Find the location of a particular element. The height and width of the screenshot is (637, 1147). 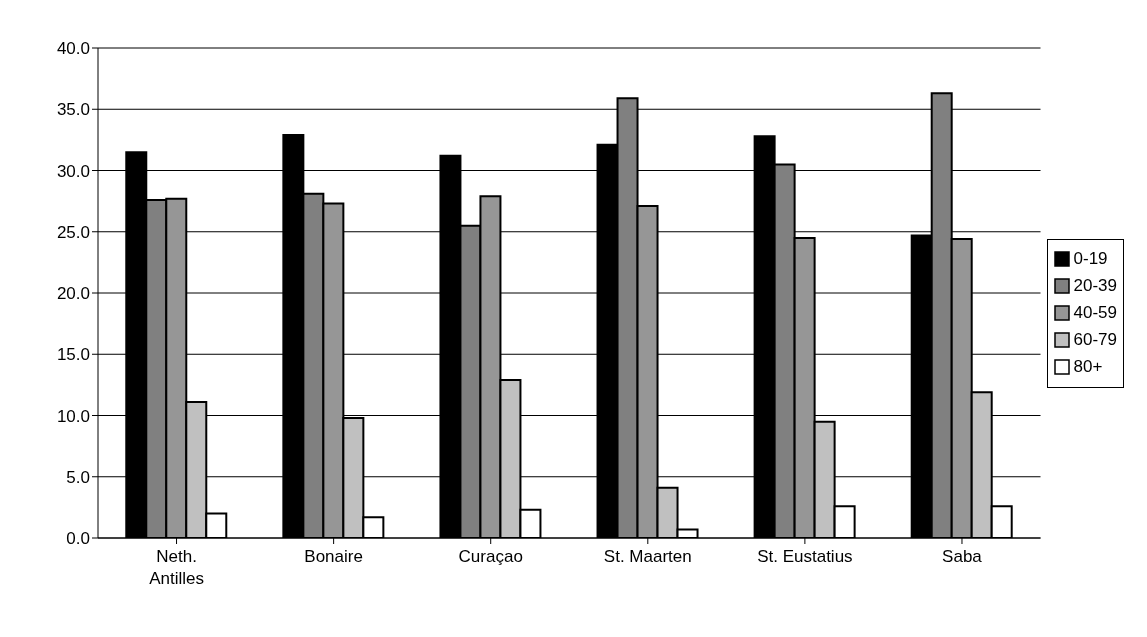

y-tick-label: 15.0 is located at coordinates (73, 355).